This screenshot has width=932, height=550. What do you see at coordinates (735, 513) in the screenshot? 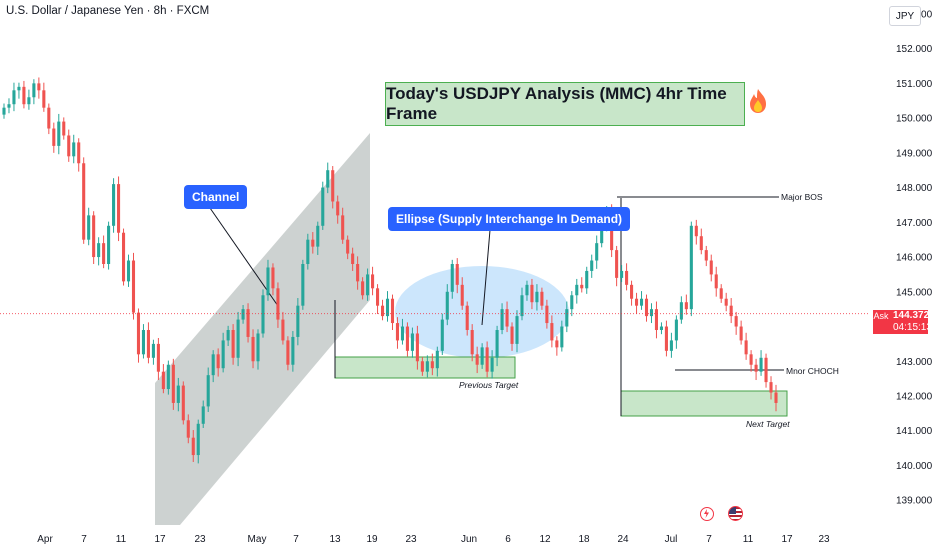
I see `us-flag-icon` at bounding box center [735, 513].